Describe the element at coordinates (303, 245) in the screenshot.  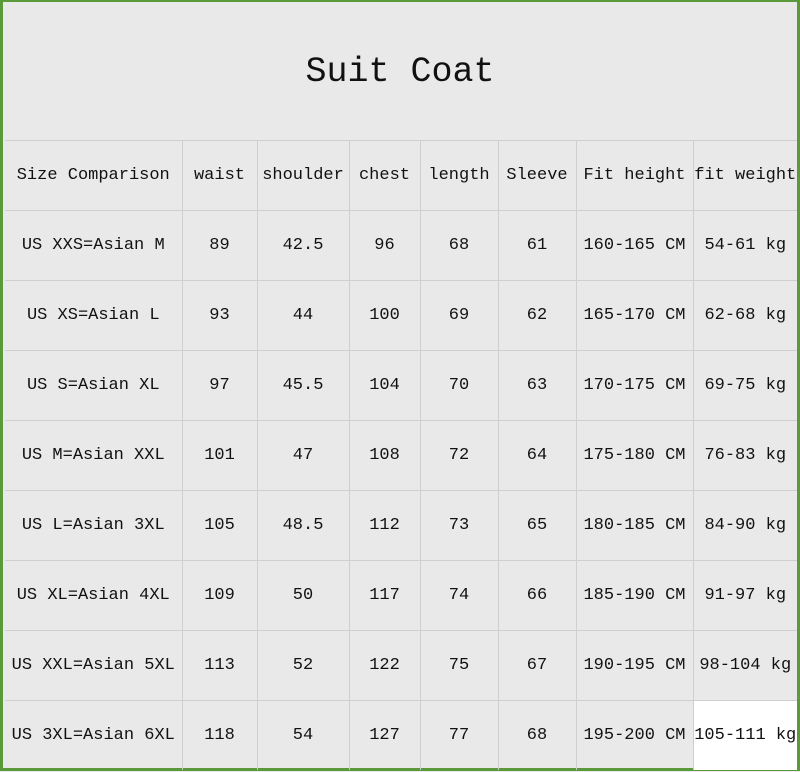
I see `table-cell: 42.5` at that location.